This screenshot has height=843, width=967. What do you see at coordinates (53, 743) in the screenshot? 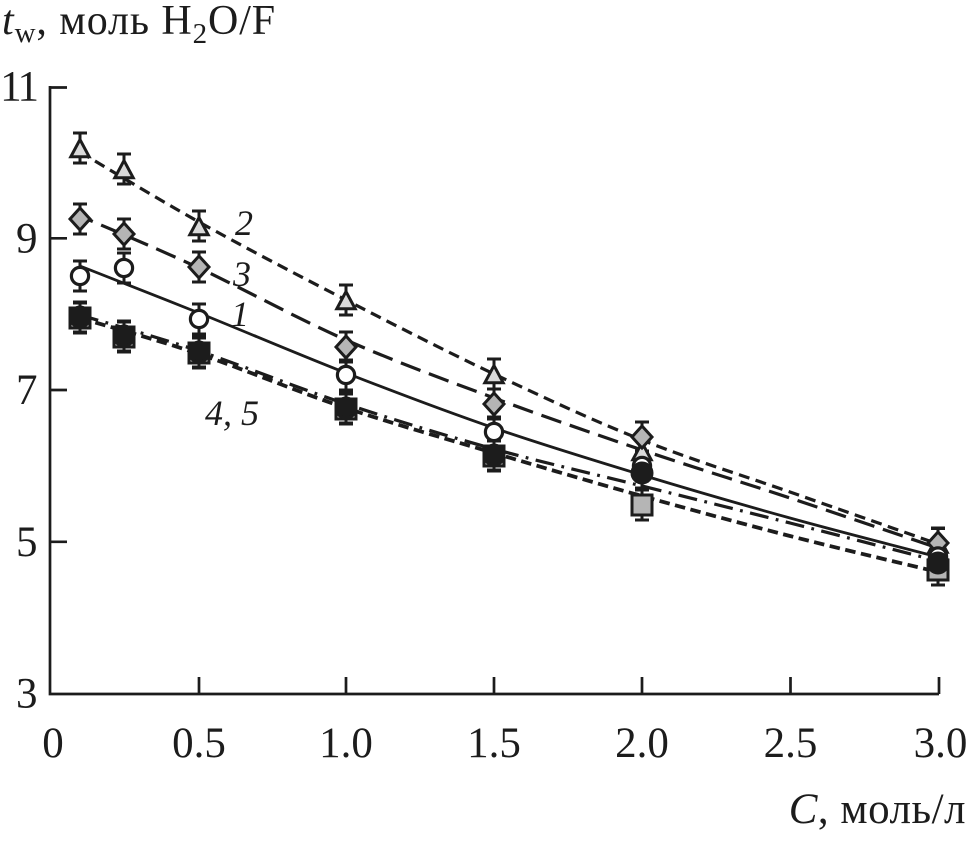
I see `svg-text: 0` at bounding box center [53, 743].